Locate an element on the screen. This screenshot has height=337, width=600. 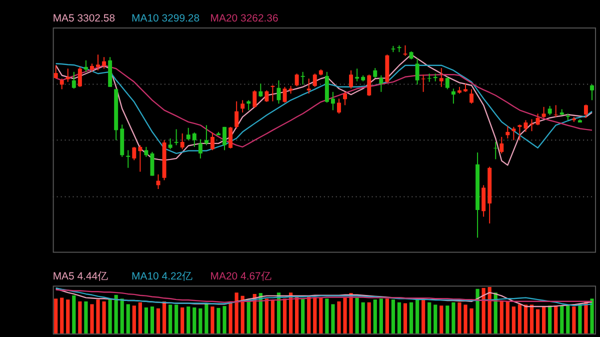
text: MA5 3302.58 is located at coordinates (84, 18).